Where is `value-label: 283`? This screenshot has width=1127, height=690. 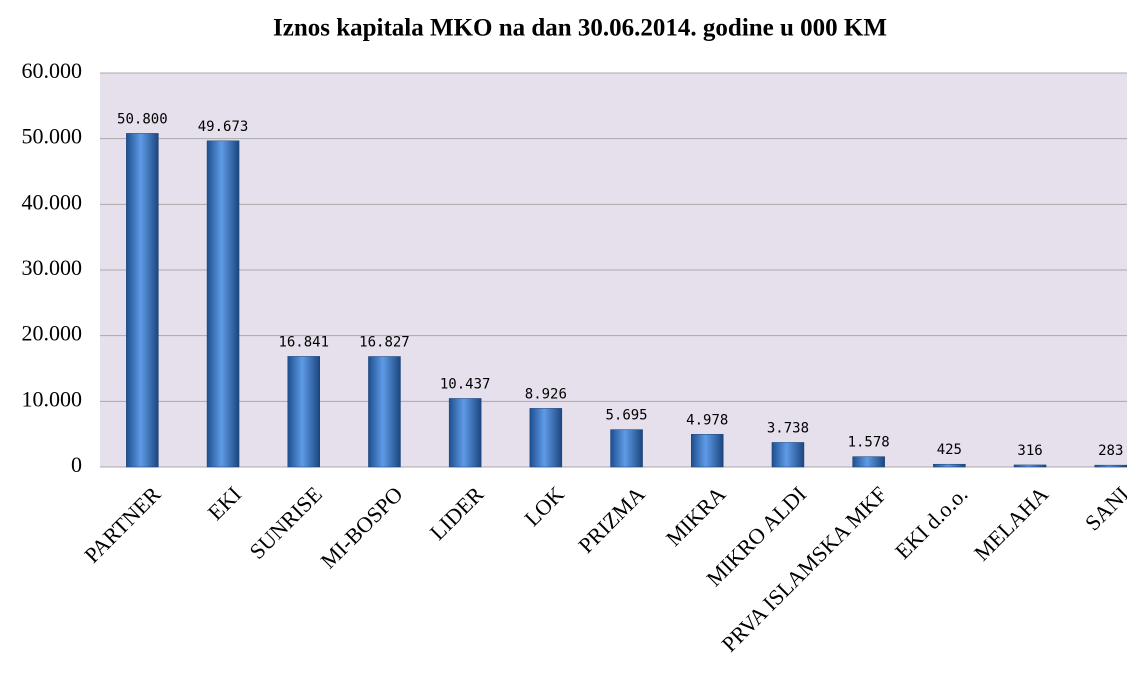 value-label: 283 is located at coordinates (1110, 451).